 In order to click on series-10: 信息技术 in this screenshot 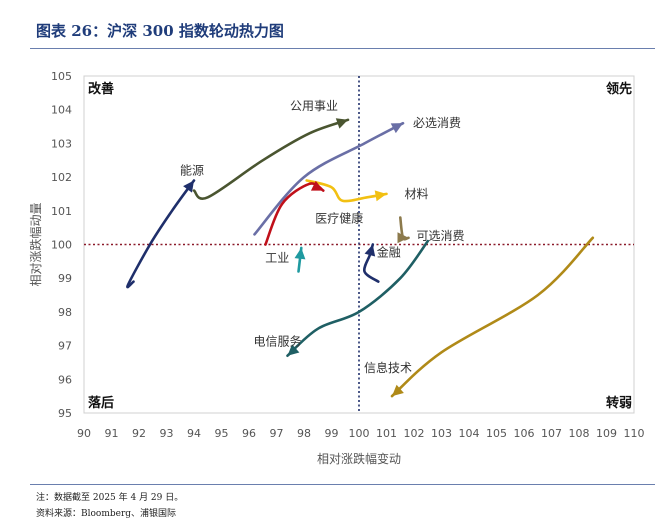, I will do `click(479, 317)`.